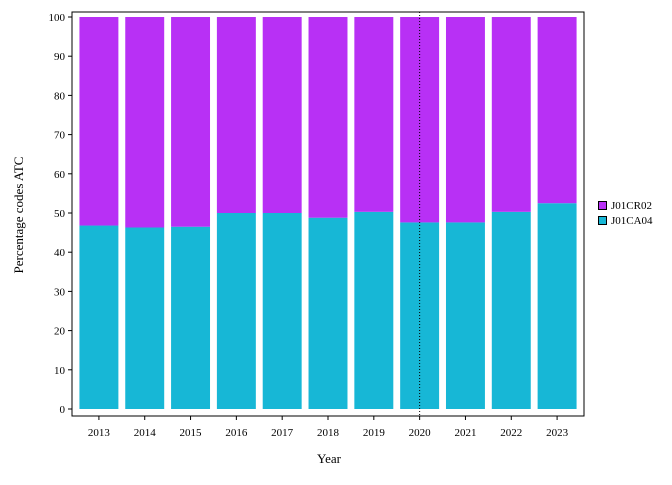  What do you see at coordinates (465, 433) in the screenshot?
I see `x-tick-label-2021: 2021` at bounding box center [465, 433].